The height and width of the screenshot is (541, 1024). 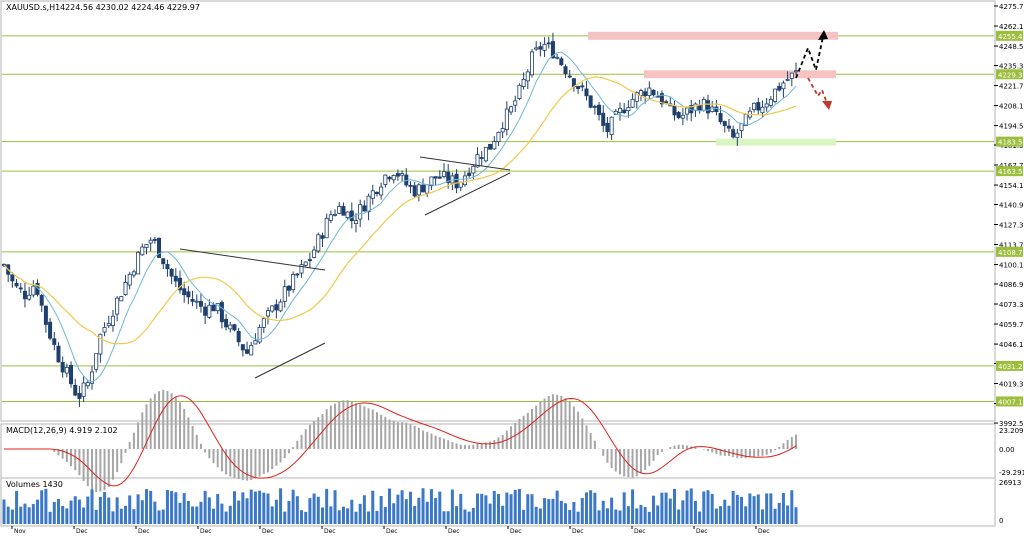 I want to click on macd-tick-label: 23.209, so click(x=1011, y=431).